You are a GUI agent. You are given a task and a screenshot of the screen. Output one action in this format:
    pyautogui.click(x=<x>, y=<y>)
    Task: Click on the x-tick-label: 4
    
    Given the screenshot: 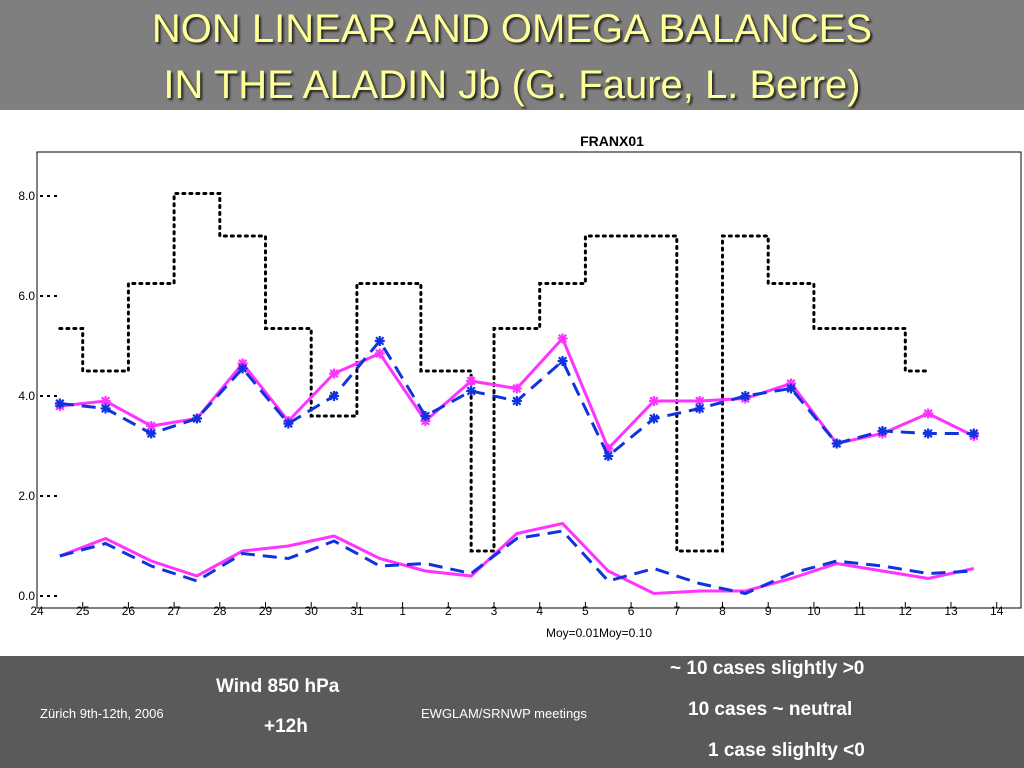 What is the action you would take?
    pyautogui.click(x=539, y=611)
    